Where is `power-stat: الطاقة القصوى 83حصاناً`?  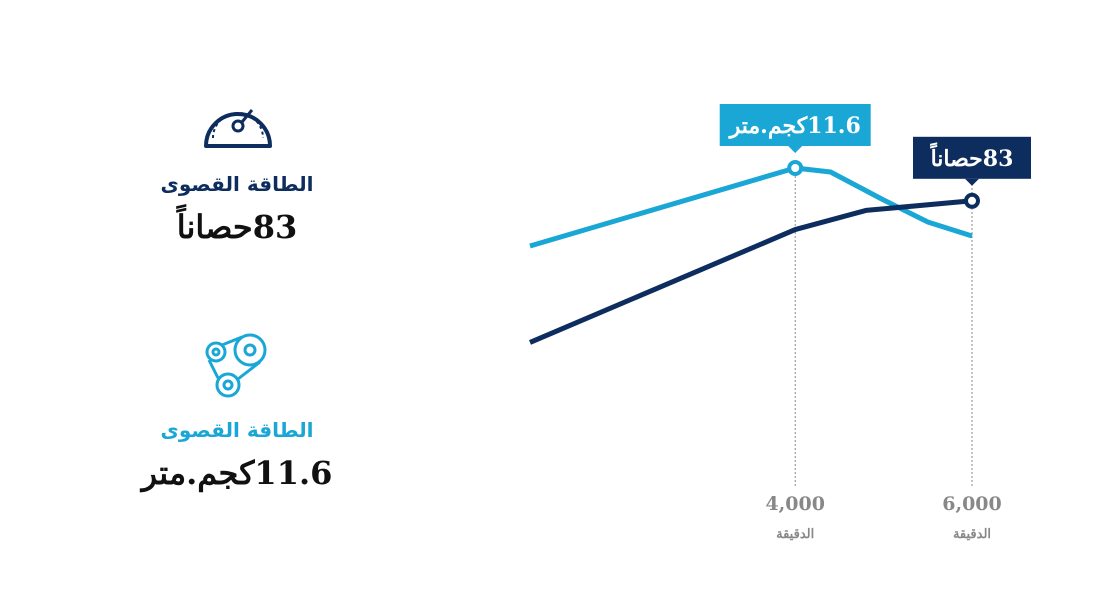
power-stat: الطاقة القصوى 83حصاناً is located at coordinates (237, 209).